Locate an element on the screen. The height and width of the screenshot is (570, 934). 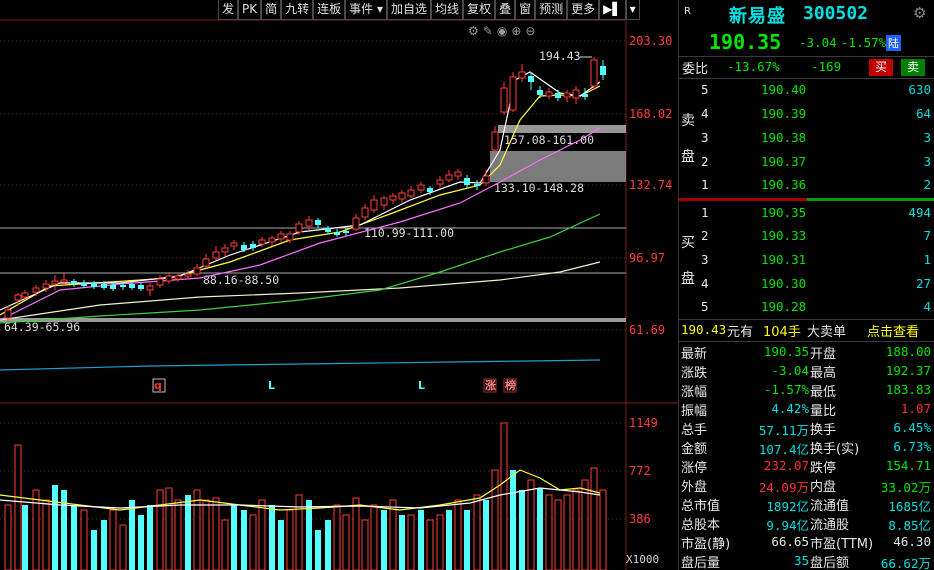
draw-pen-icon: ✎ is located at coordinates (487, 31).